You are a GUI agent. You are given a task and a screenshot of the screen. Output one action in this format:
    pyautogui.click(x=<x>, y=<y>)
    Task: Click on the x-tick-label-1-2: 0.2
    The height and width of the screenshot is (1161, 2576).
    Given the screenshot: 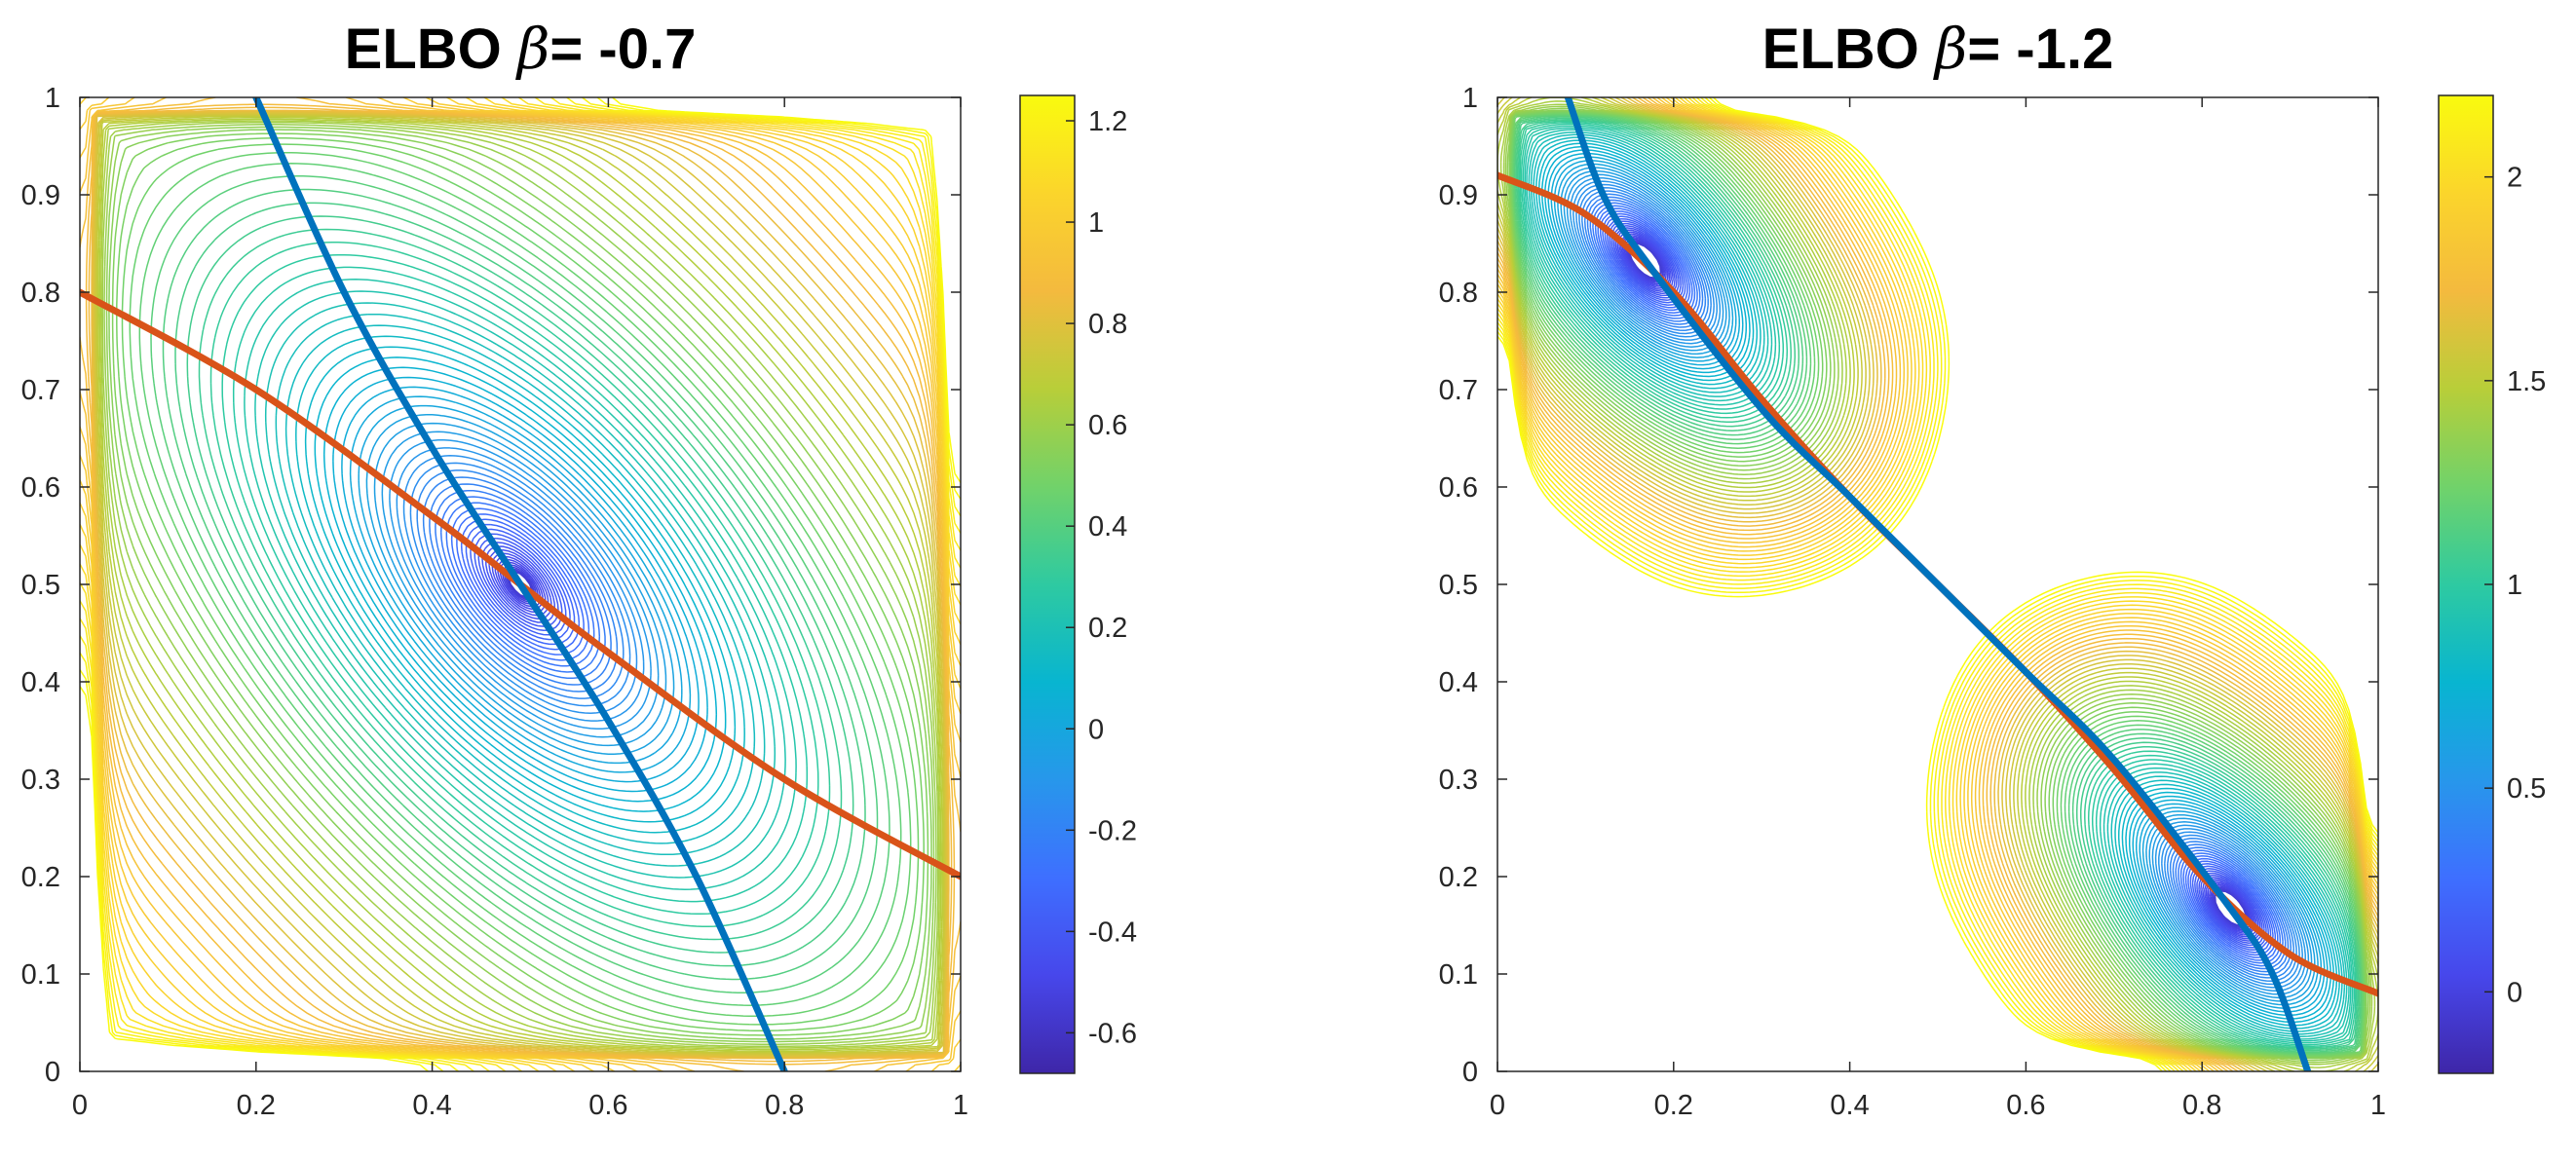 What is the action you would take?
    pyautogui.click(x=256, y=1105)
    